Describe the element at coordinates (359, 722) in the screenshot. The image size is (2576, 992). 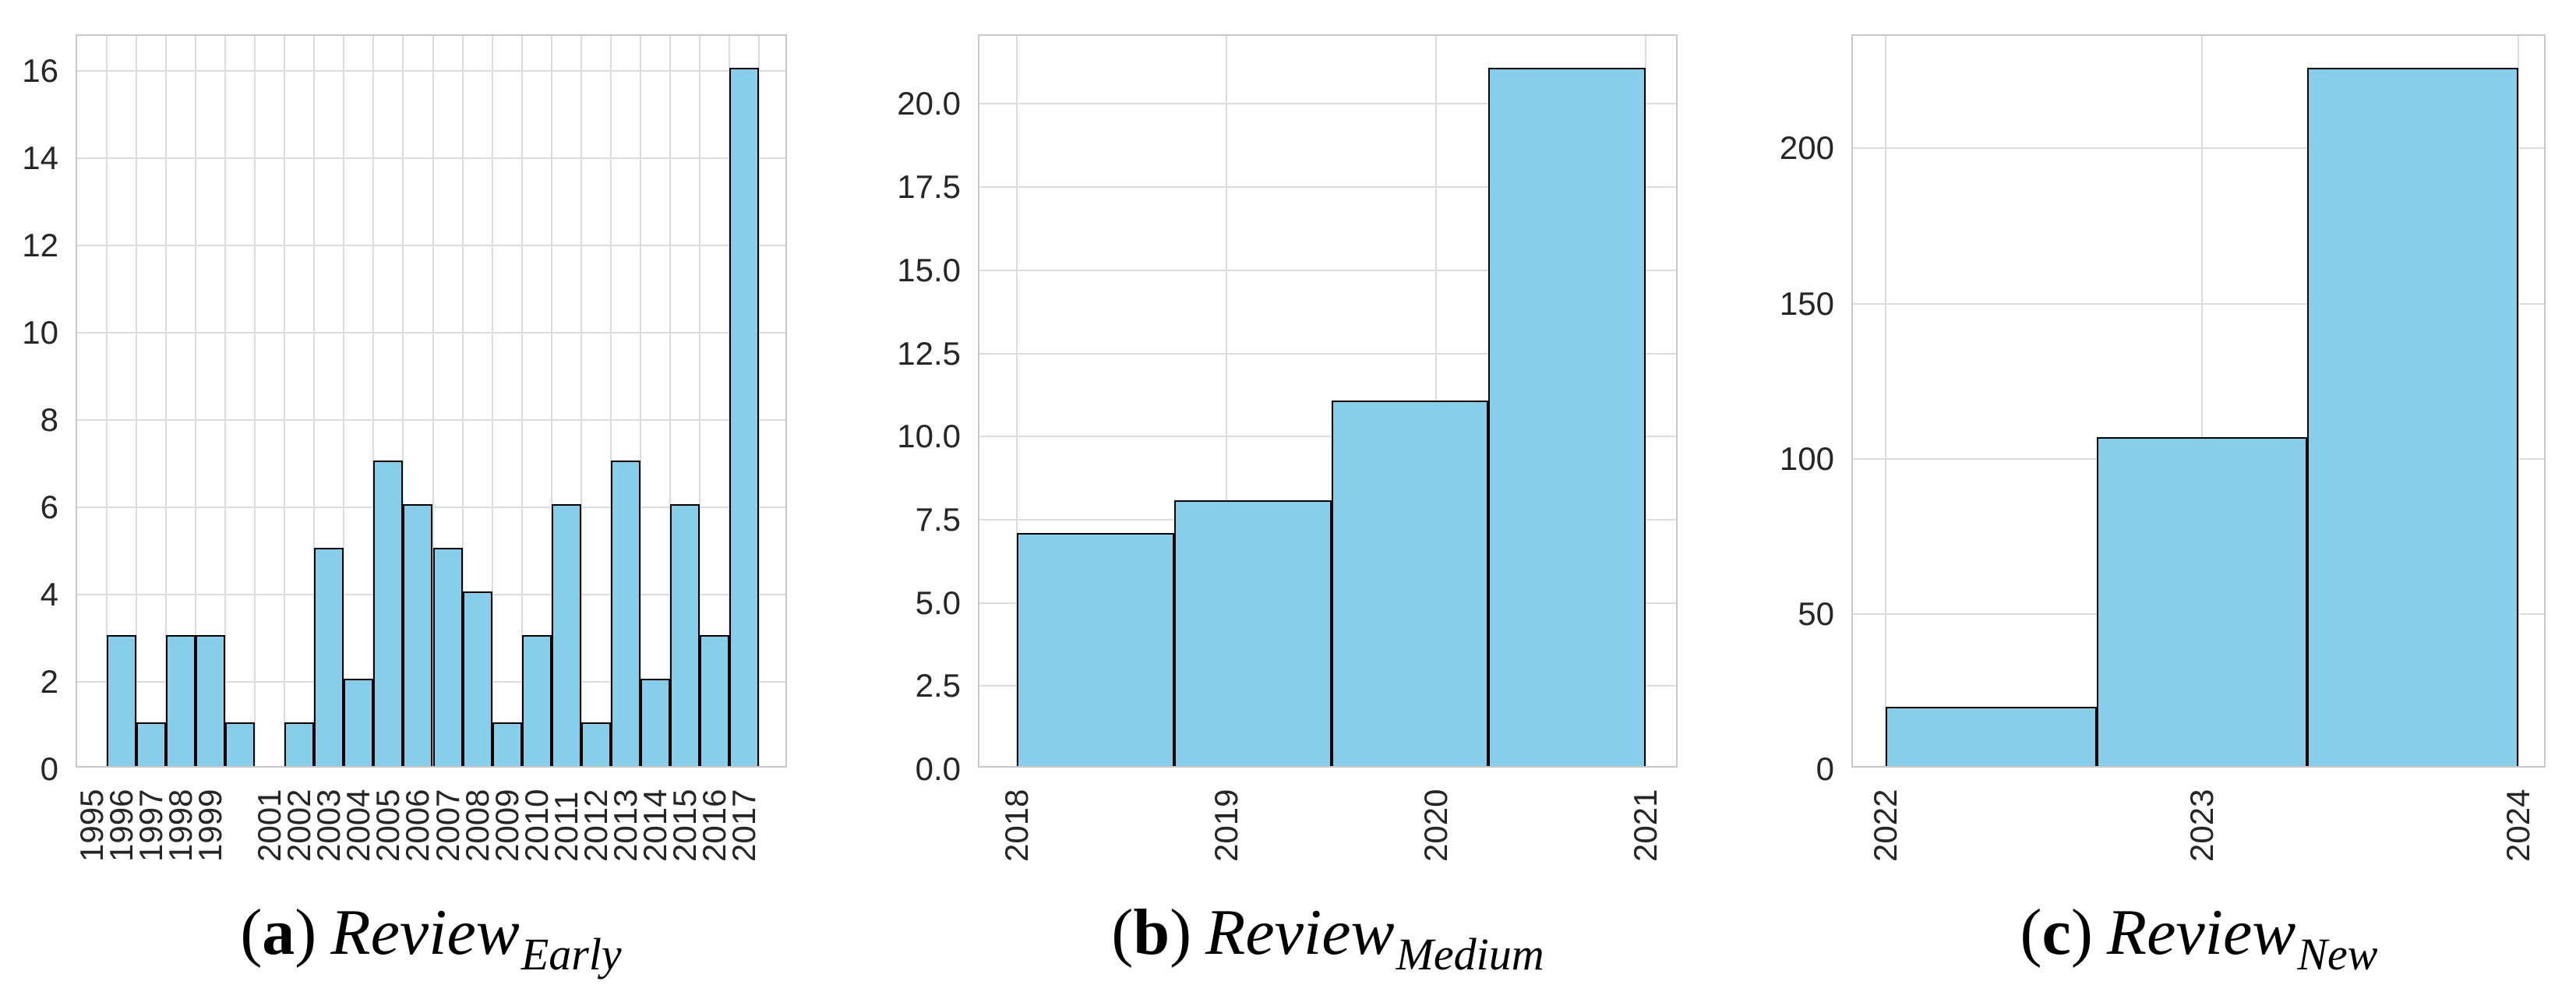
I see `bar-2004` at that location.